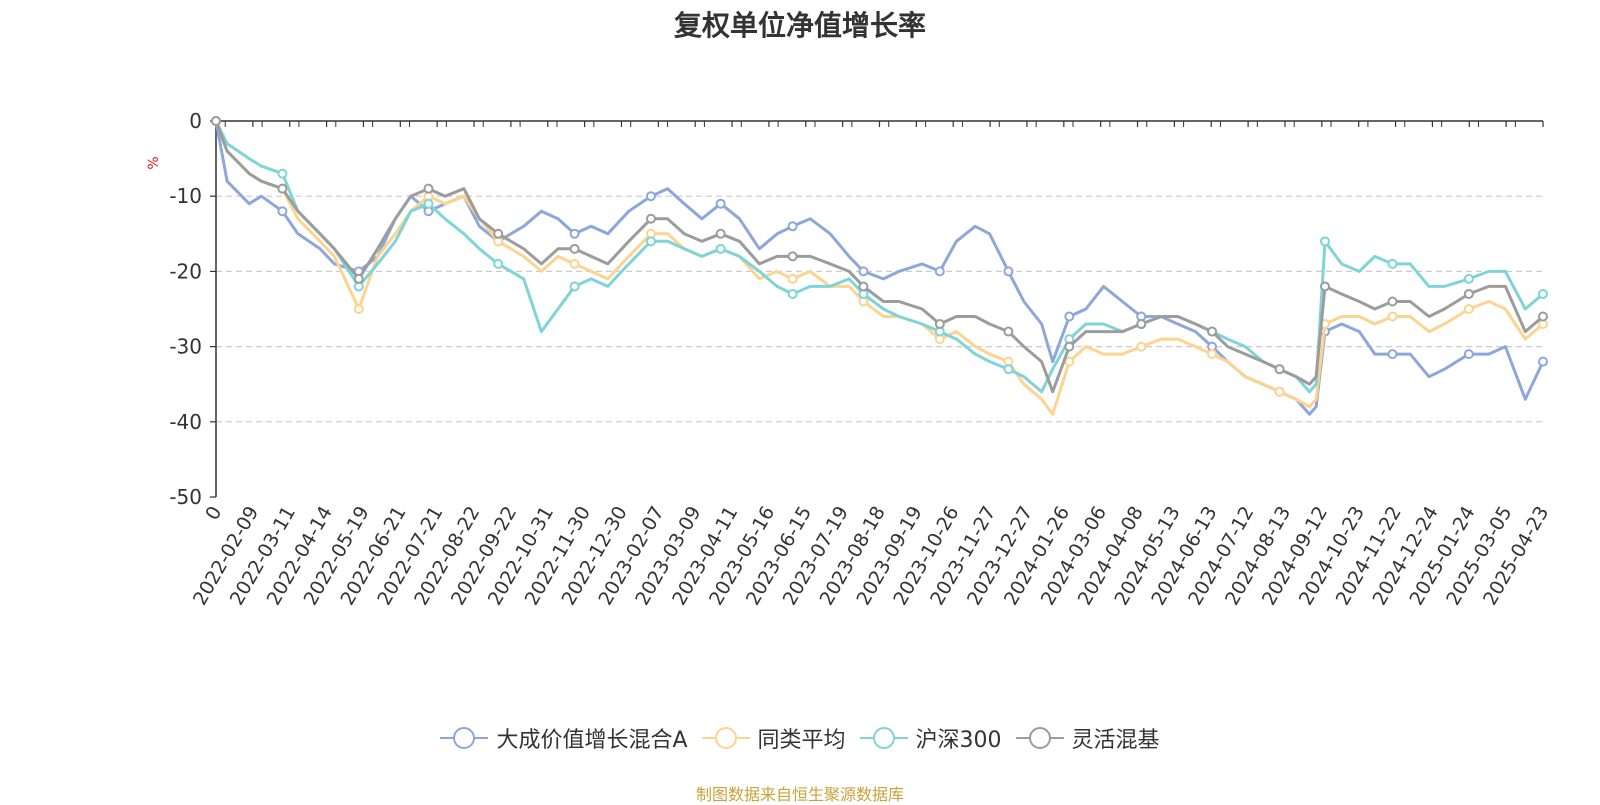 The image size is (1600, 805). Describe the element at coordinates (1115, 740) in the screenshot. I see `legend-label: 灵活混基` at that location.